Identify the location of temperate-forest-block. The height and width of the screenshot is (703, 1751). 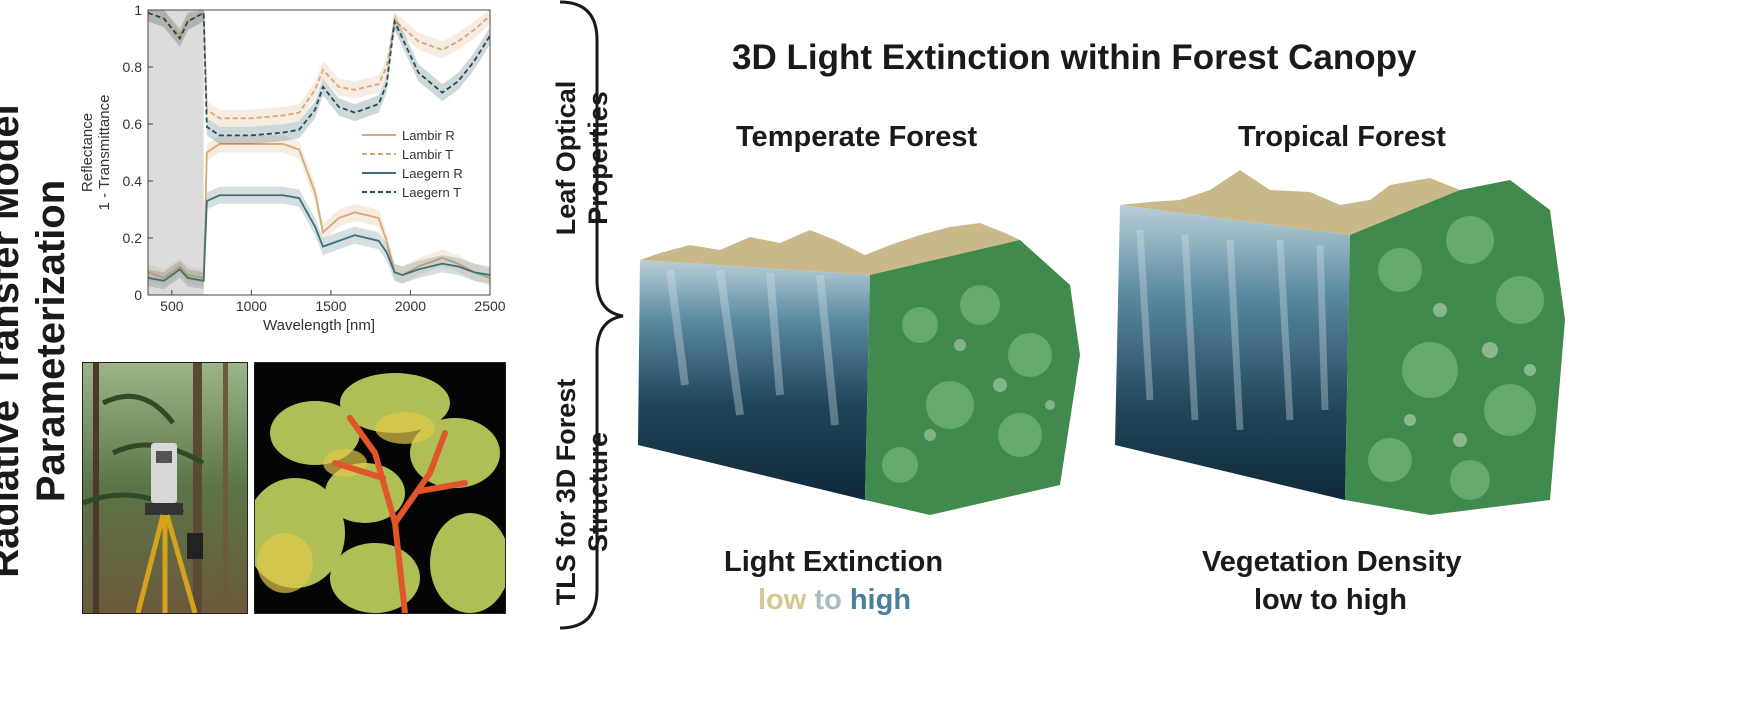
(859, 369).